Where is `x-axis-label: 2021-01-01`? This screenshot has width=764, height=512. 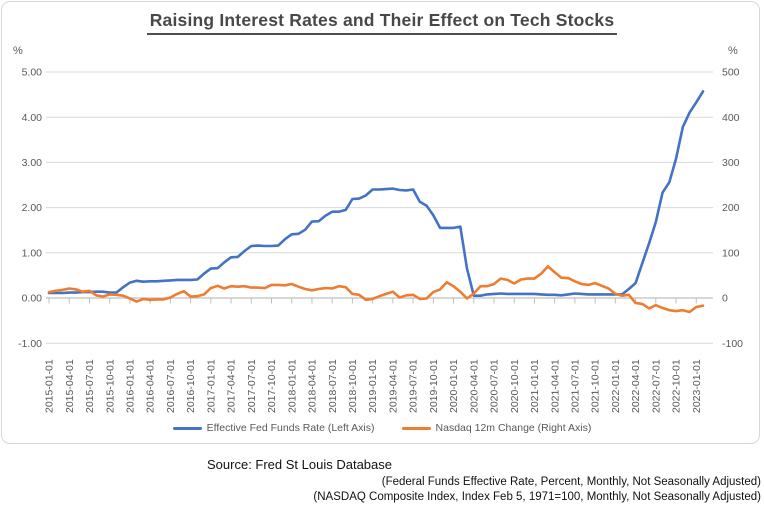
x-axis-label: 2021-01-01 is located at coordinates (535, 386).